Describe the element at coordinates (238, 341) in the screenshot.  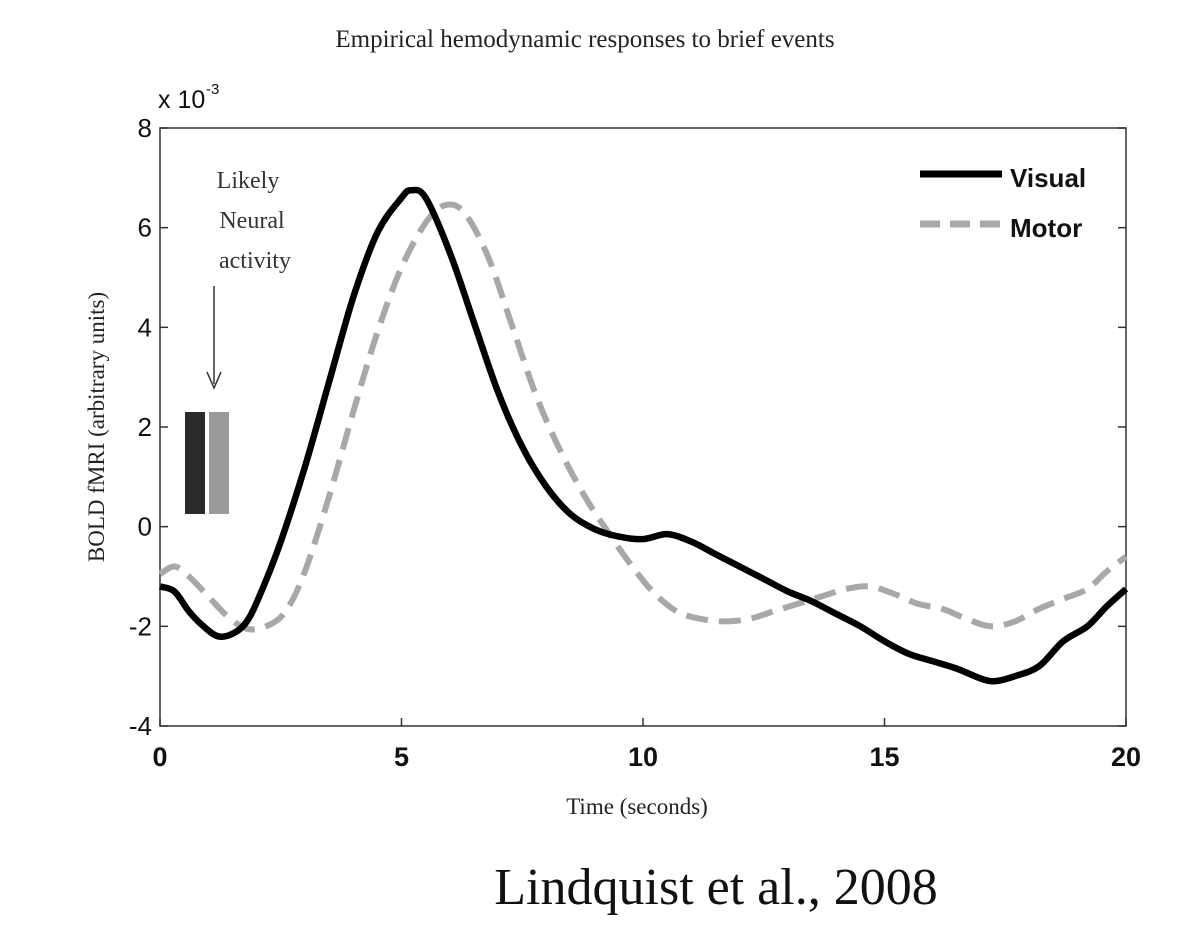
I see `neural-activity-annotation: Likely Neural activity` at that location.